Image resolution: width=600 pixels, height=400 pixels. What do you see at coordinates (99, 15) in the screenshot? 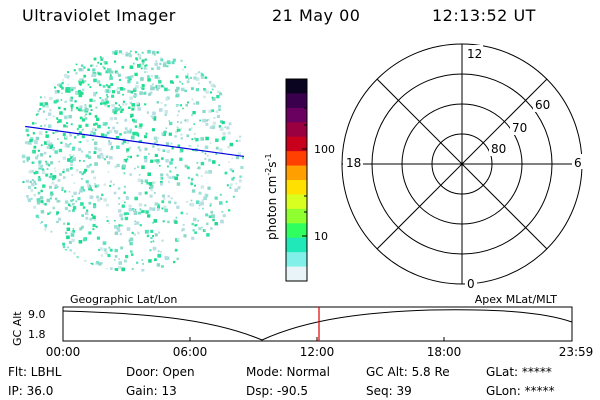
I see `instrument-title: Ultraviolet Imager` at bounding box center [99, 15].